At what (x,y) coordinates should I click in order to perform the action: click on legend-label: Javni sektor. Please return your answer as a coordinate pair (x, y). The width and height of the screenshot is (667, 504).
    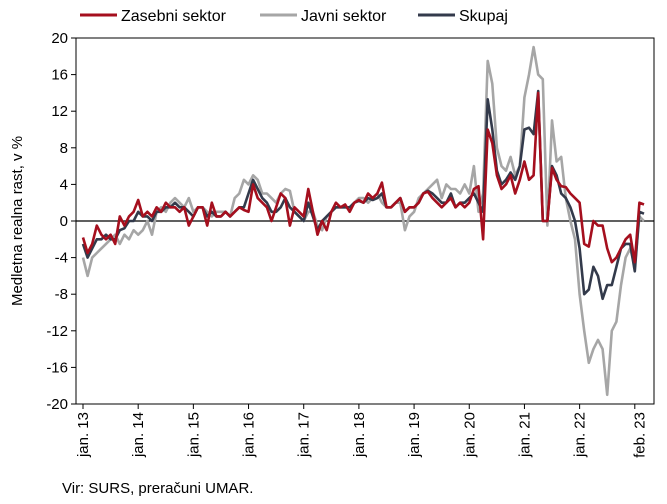
    Looking at the image, I should click on (344, 16).